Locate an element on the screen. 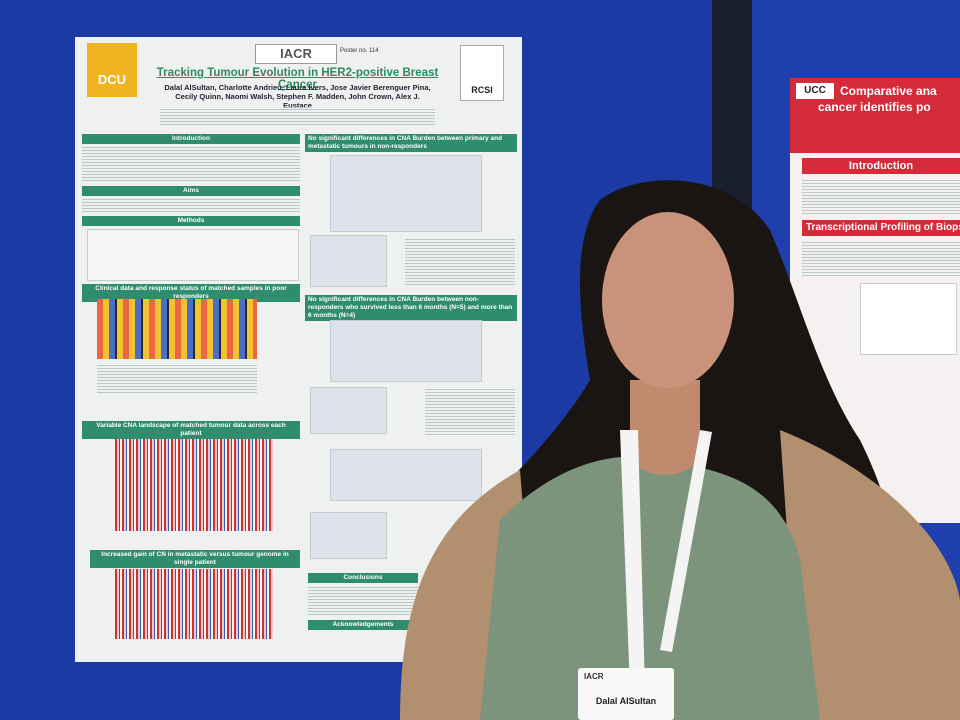 The height and width of the screenshot is (720, 960). badge-org: IACR is located at coordinates (594, 676).